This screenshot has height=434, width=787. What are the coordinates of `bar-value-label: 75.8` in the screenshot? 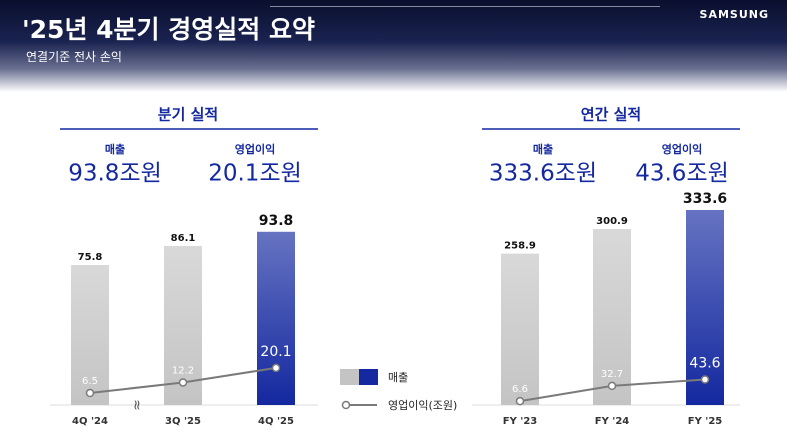 It's located at (90, 257).